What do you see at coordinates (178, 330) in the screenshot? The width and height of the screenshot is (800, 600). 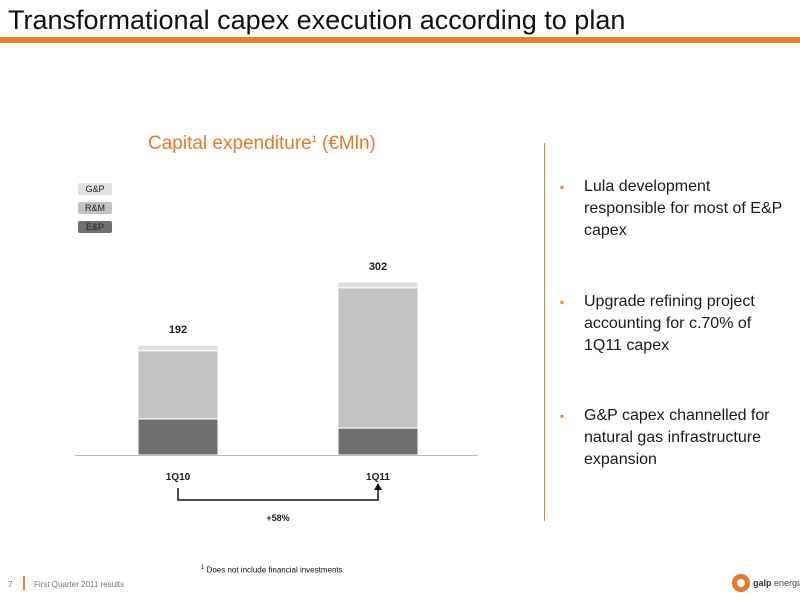 I see `total-label: 192` at bounding box center [178, 330].